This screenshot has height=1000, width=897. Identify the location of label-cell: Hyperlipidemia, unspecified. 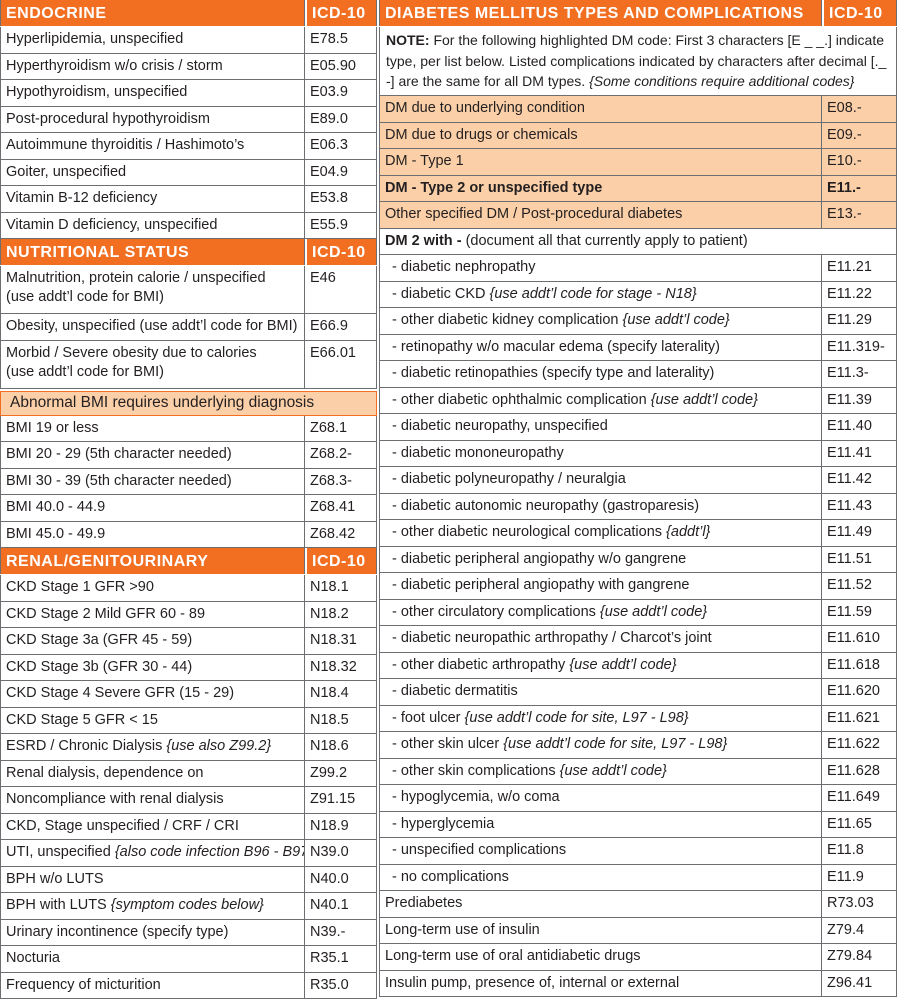
(152, 40).